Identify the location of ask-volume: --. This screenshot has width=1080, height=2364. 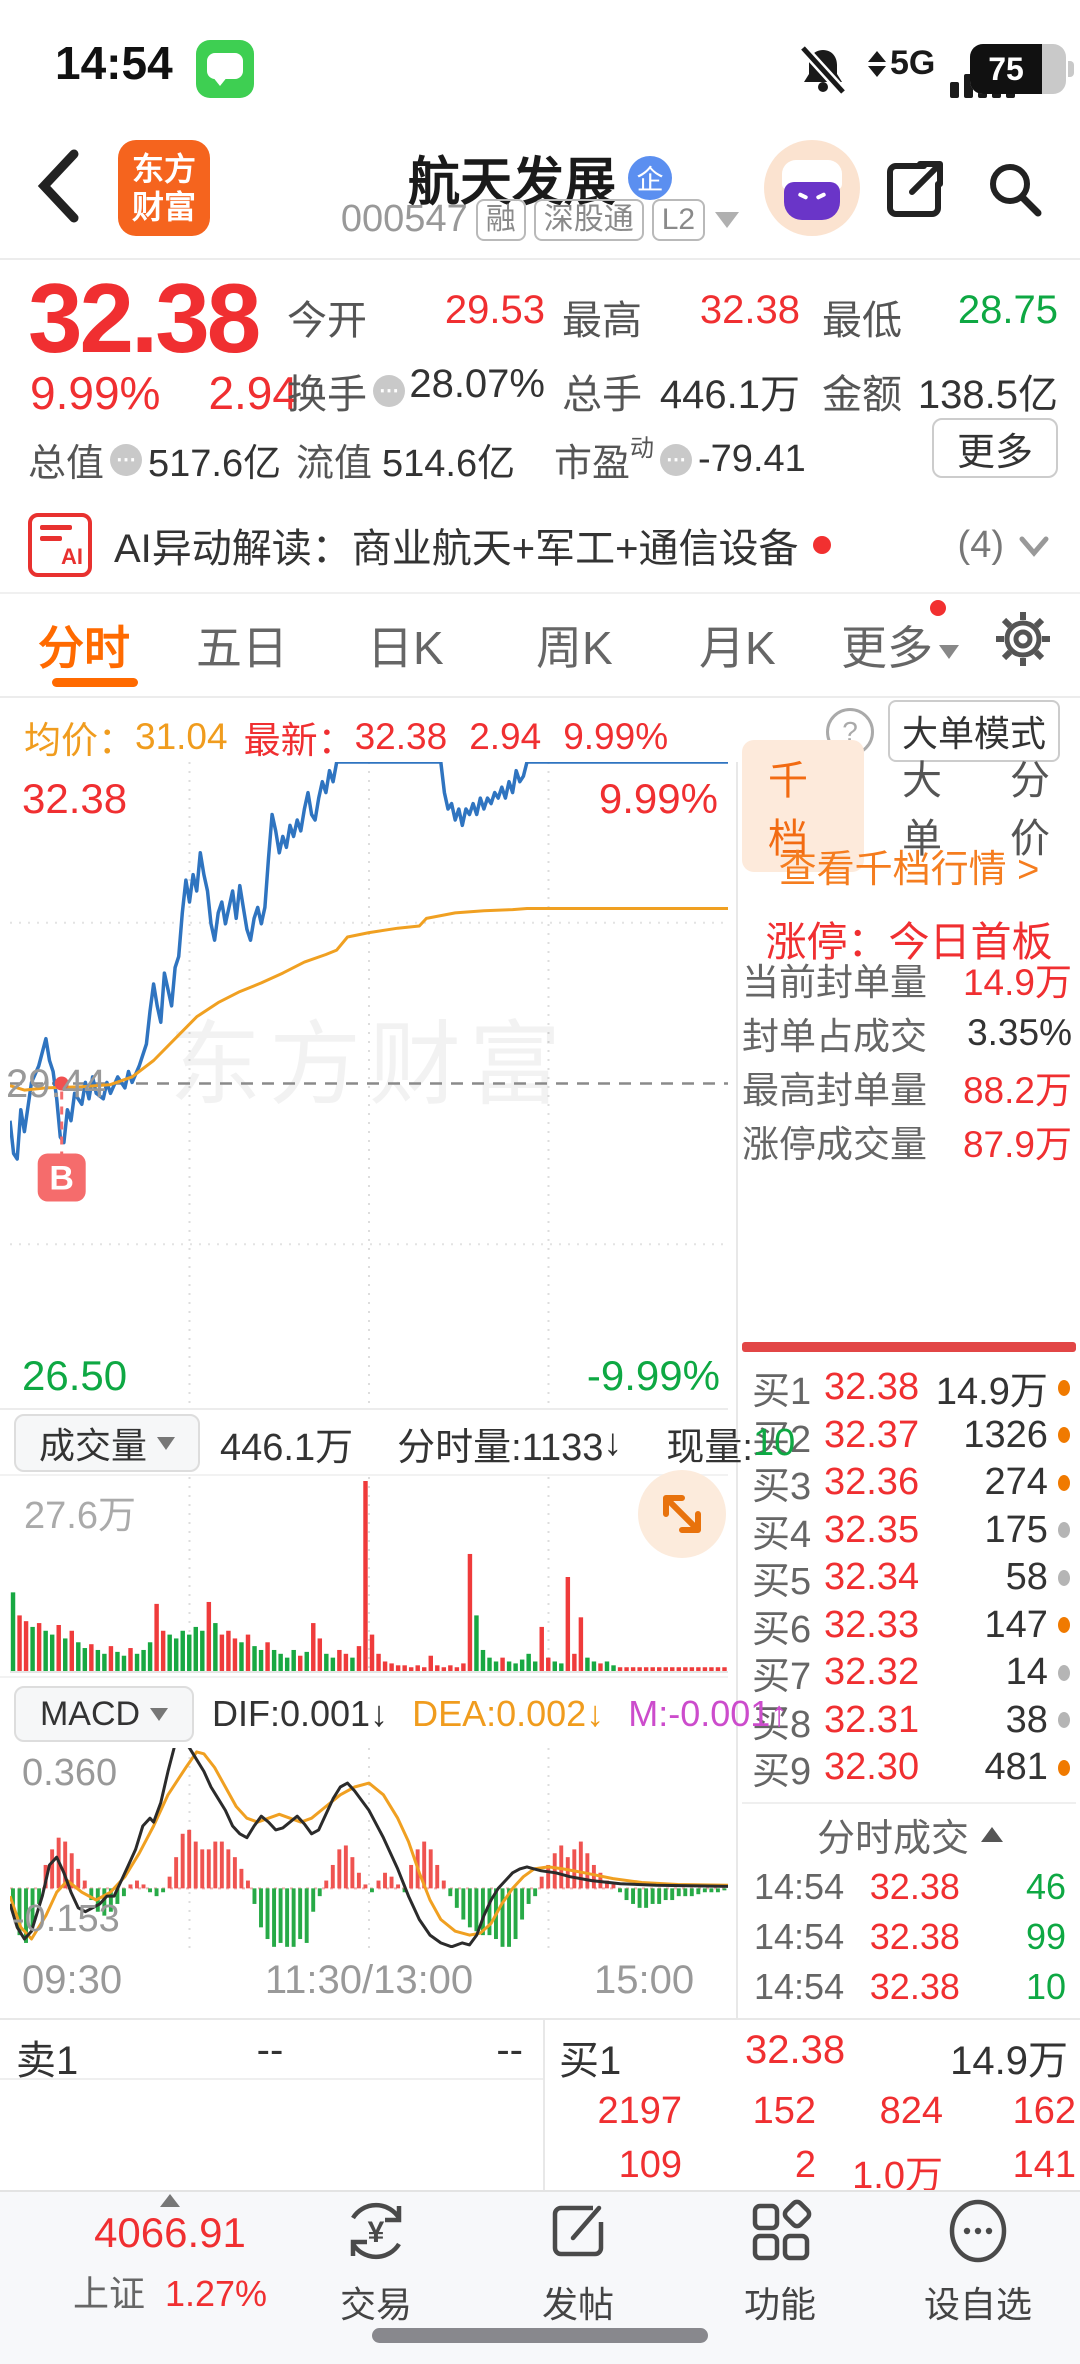
(509, 2050).